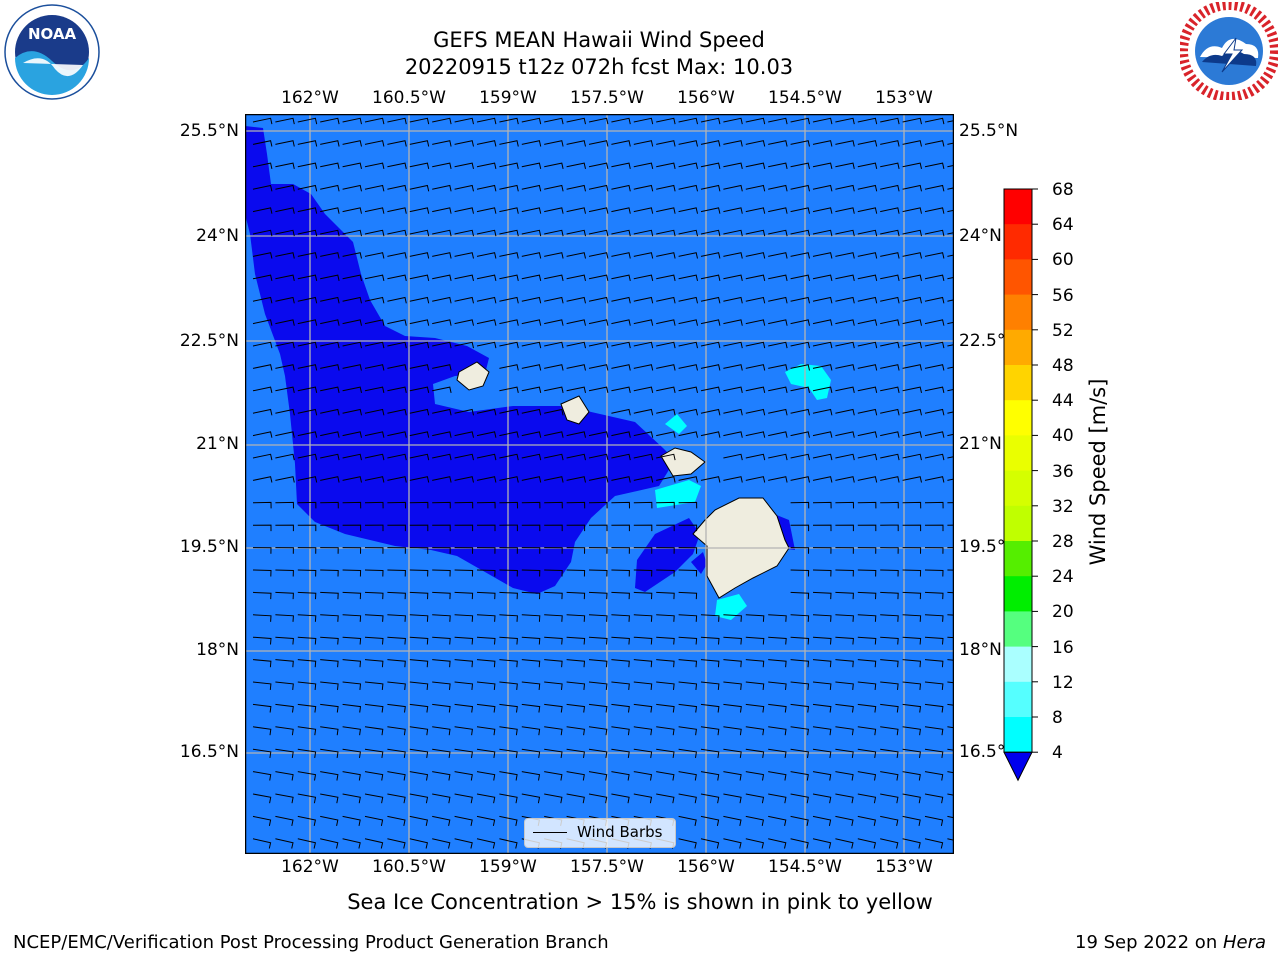 This screenshot has height=960, width=1280. What do you see at coordinates (209, 131) in the screenshot?
I see `lat-tick-left: 25.5°N` at bounding box center [209, 131].